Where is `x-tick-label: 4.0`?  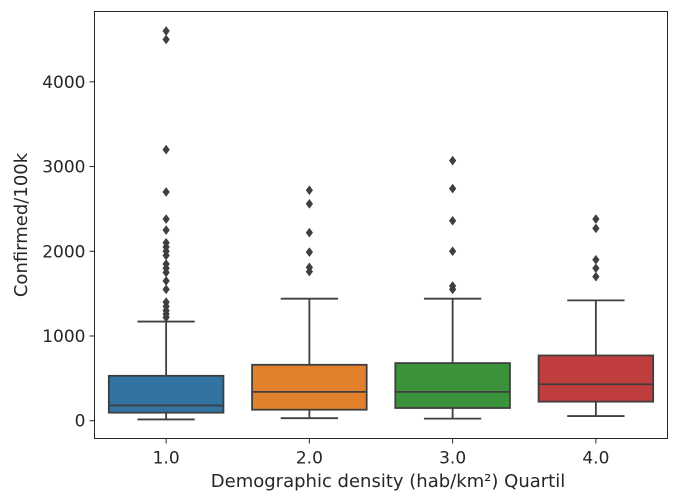 x-tick-label: 4.0 is located at coordinates (595, 459).